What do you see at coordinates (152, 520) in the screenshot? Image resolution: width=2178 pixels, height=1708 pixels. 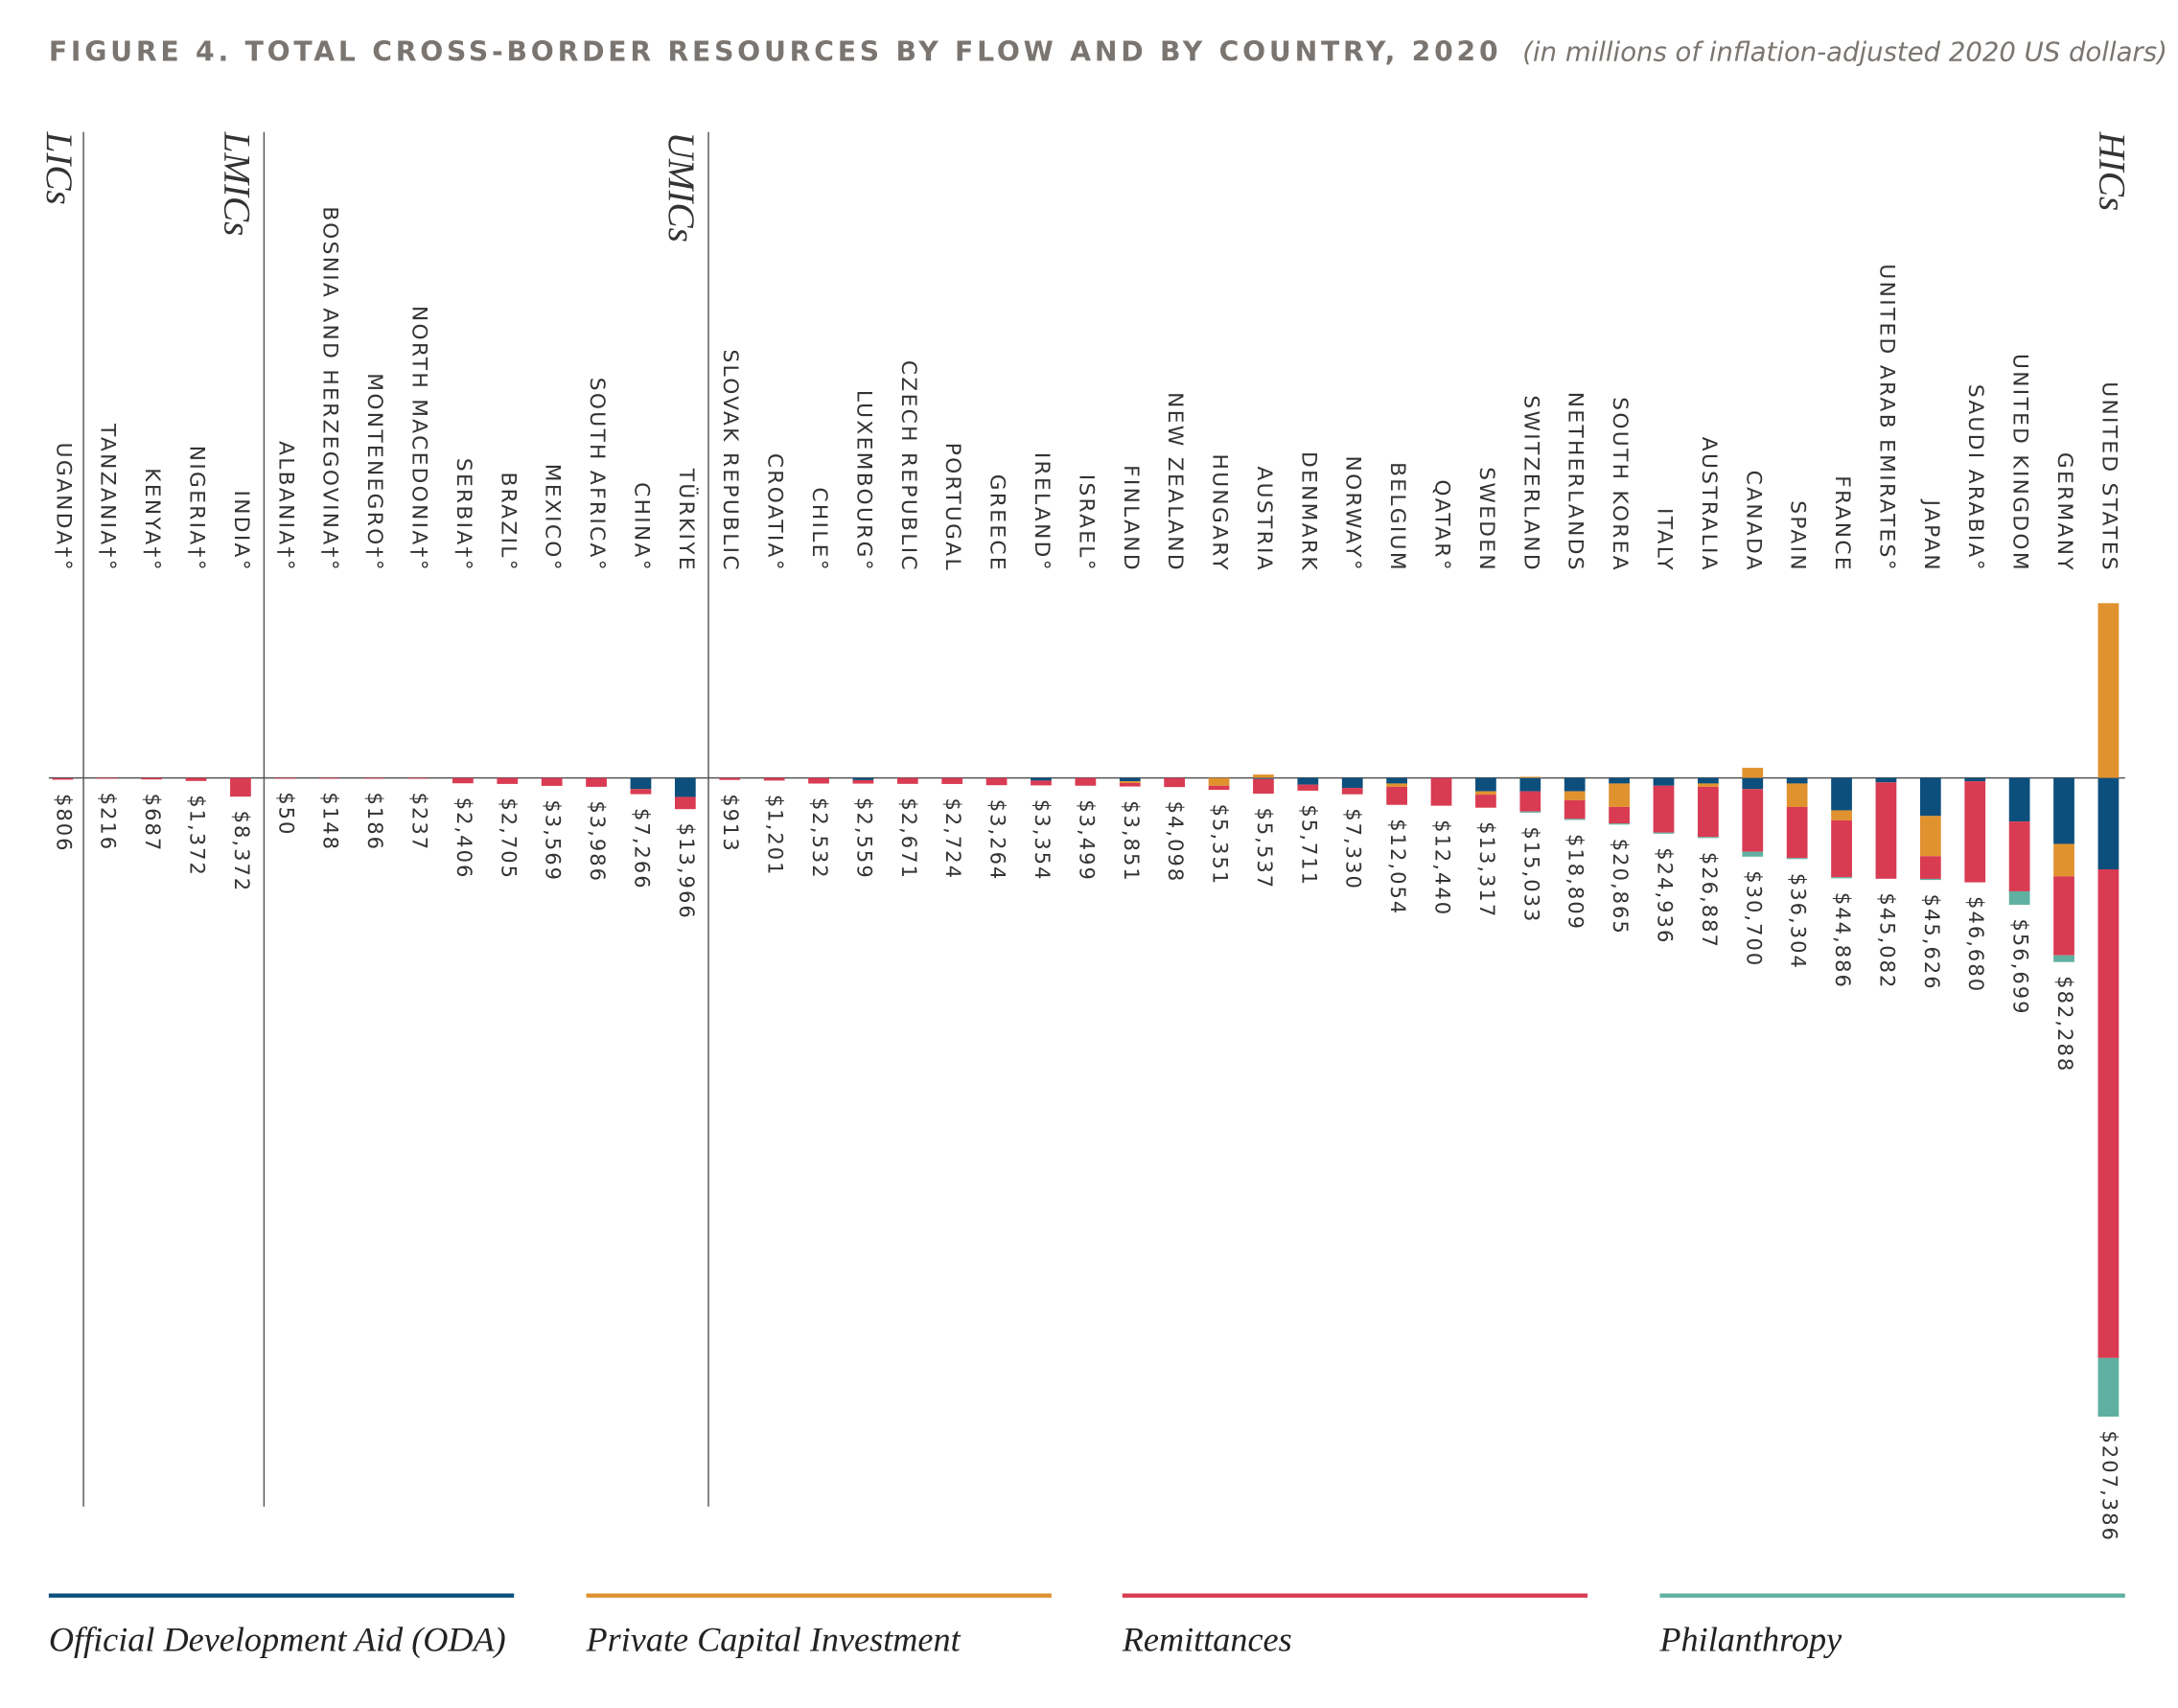 I see `category-label: KENYA†°` at bounding box center [152, 520].